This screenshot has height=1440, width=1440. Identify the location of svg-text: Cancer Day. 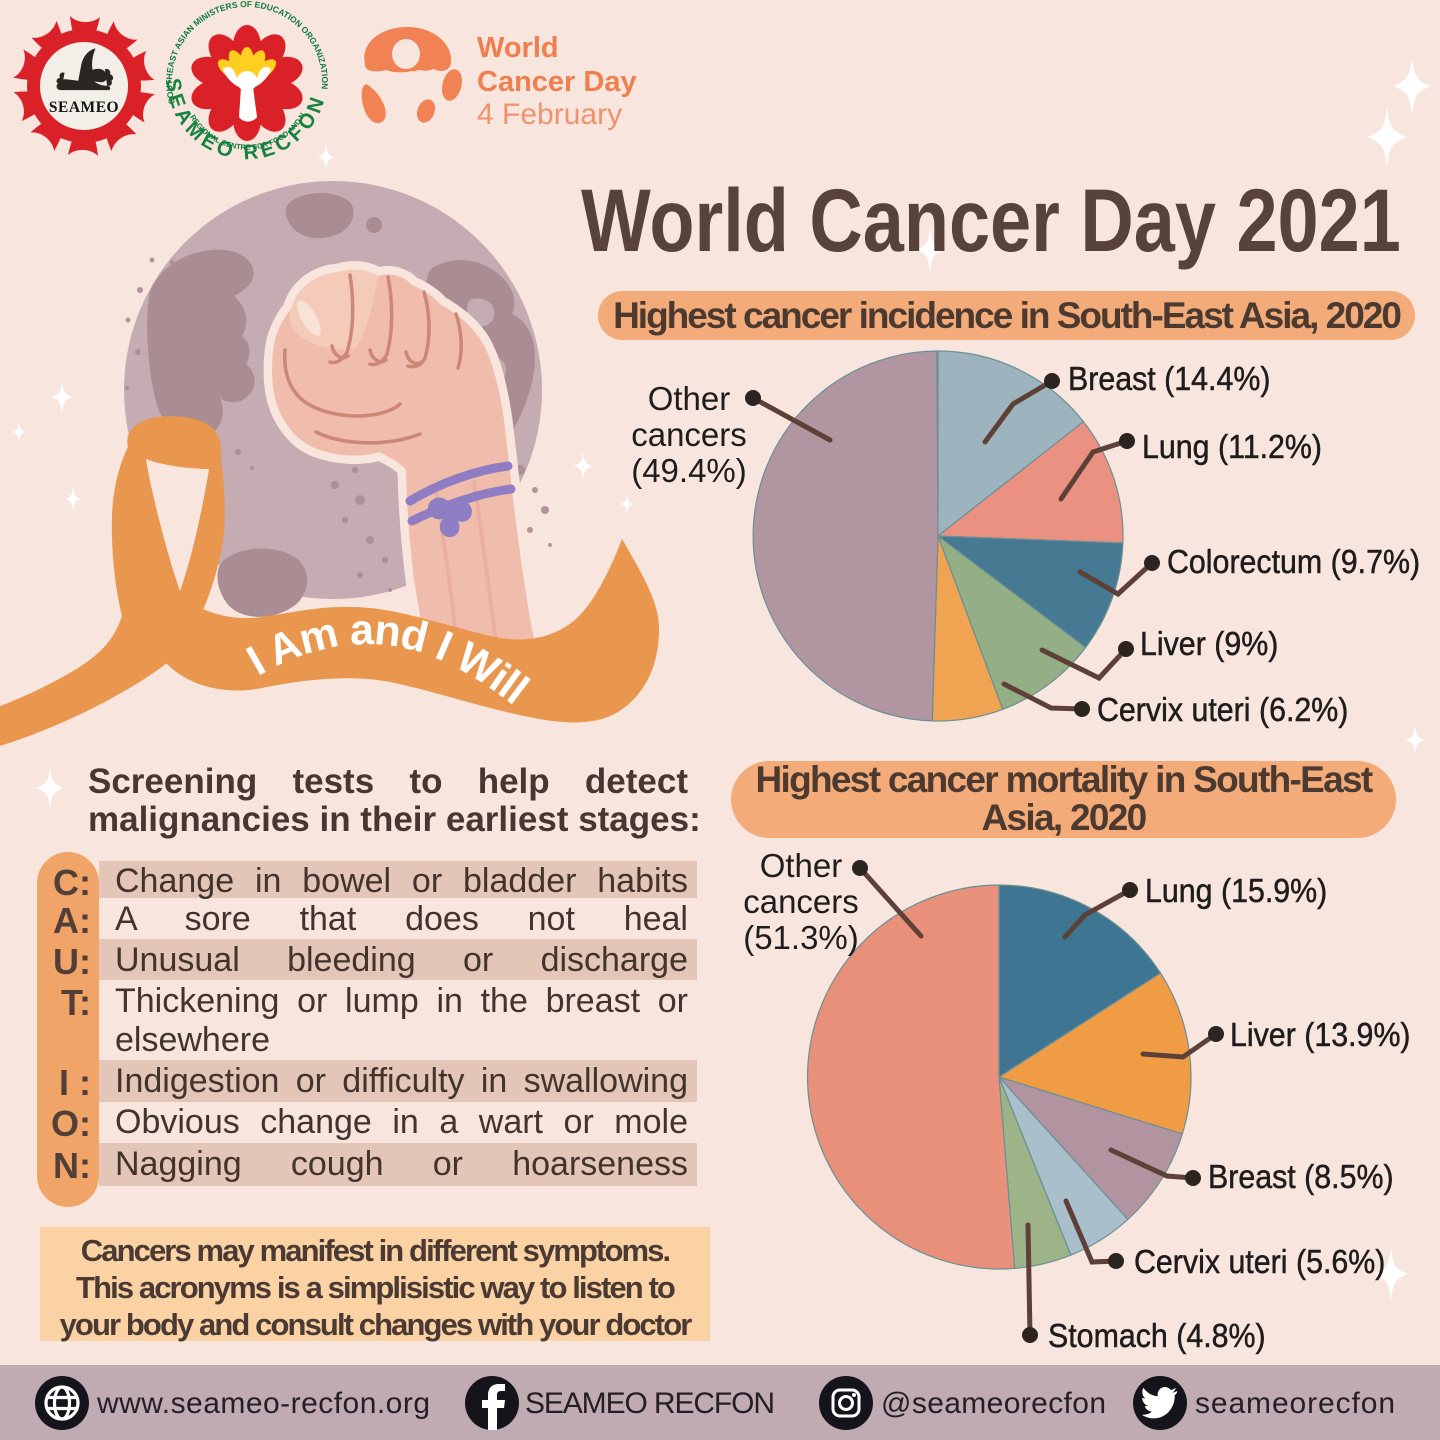
(557, 82).